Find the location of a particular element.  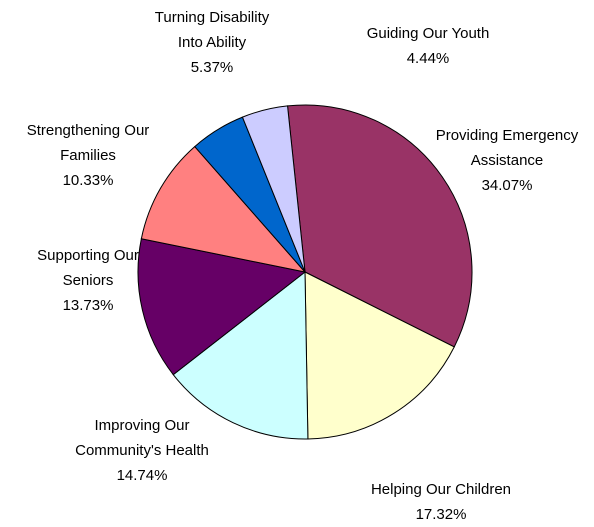

slice-label: Strengthening Our Families 10.33% is located at coordinates (88, 155).